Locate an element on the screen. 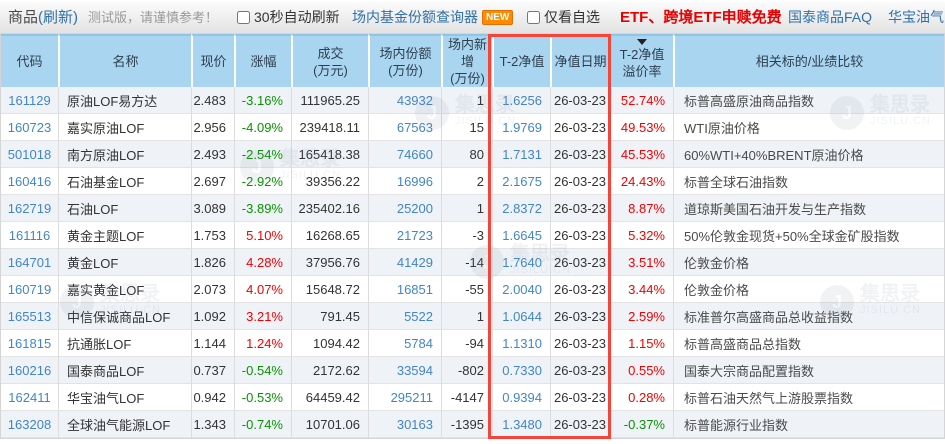 Image resolution: width=945 pixels, height=444 pixels. fund-name-cell: 华宝油气LOF is located at coordinates (124, 397).